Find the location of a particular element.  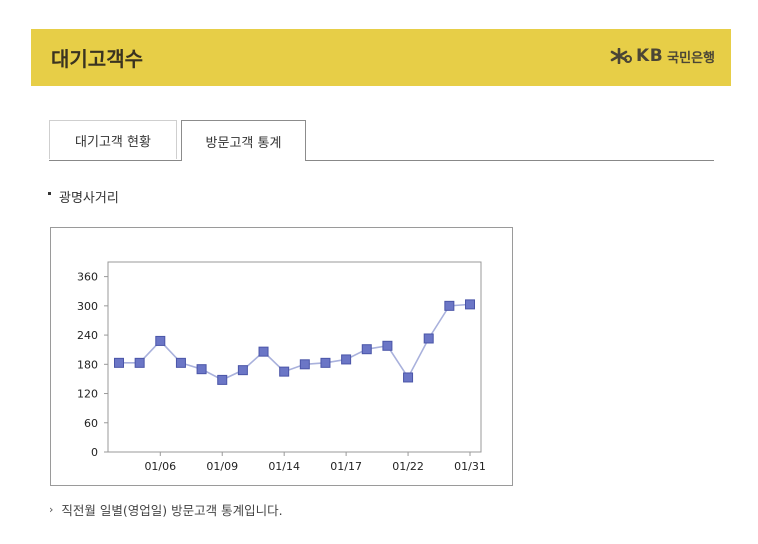

x-tick-label: 01/31 is located at coordinates (470, 466).